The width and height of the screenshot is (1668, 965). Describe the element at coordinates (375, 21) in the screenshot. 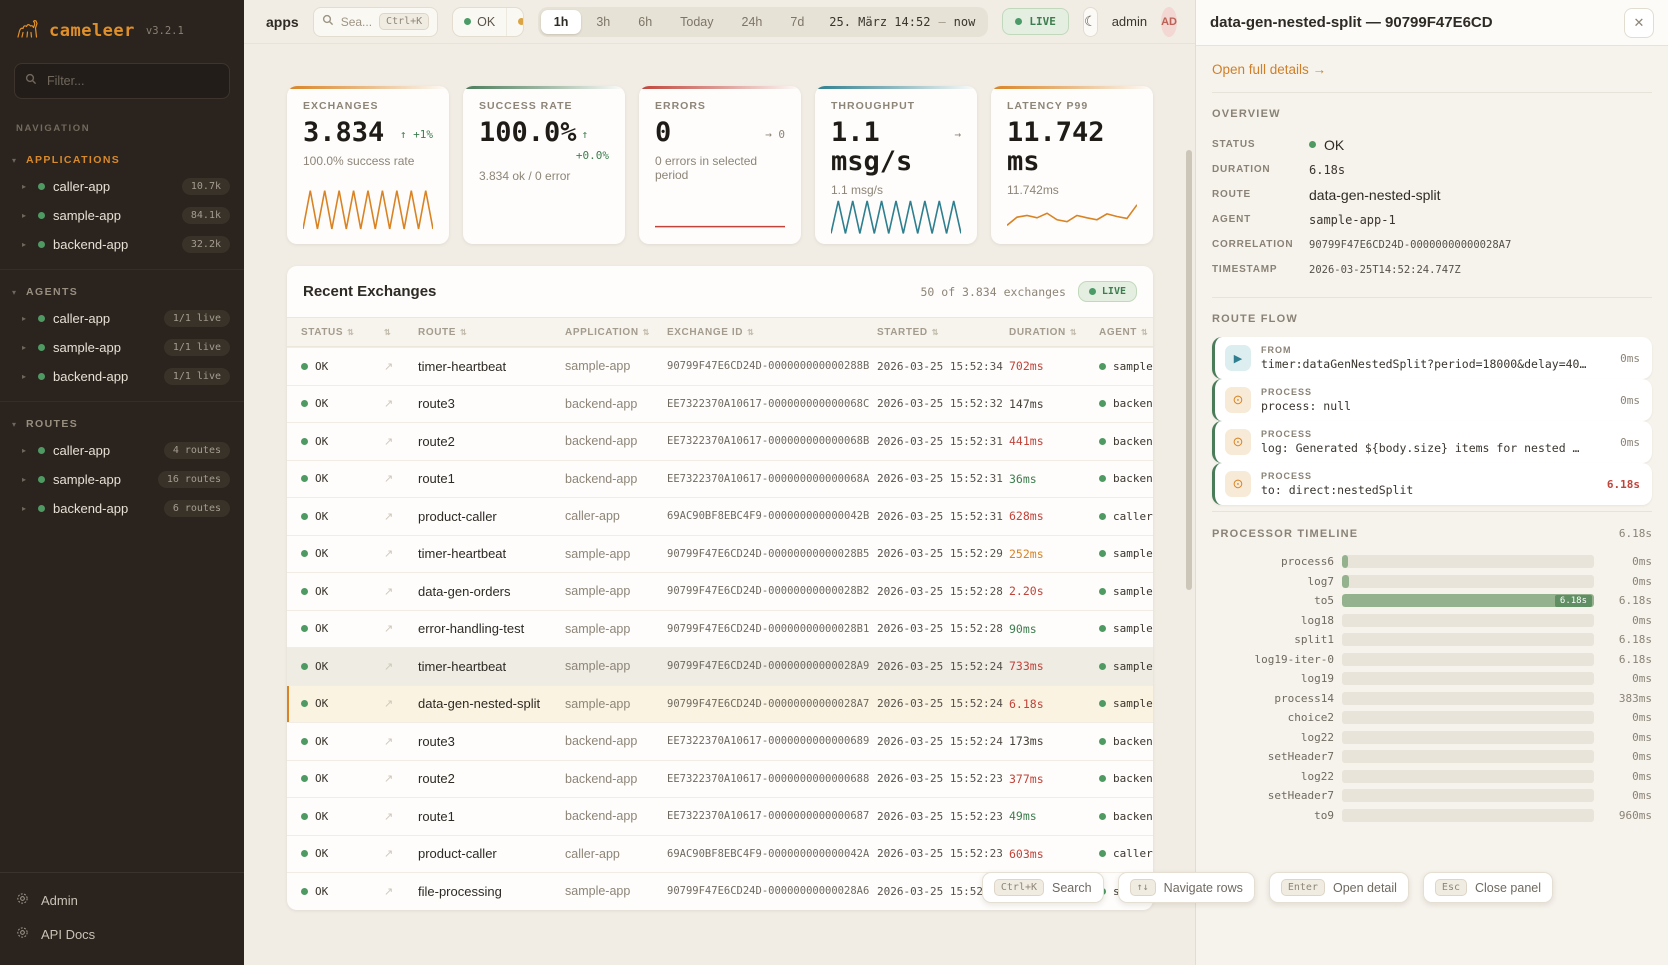

I see `search-box: Sea... Ctrl+K` at that location.